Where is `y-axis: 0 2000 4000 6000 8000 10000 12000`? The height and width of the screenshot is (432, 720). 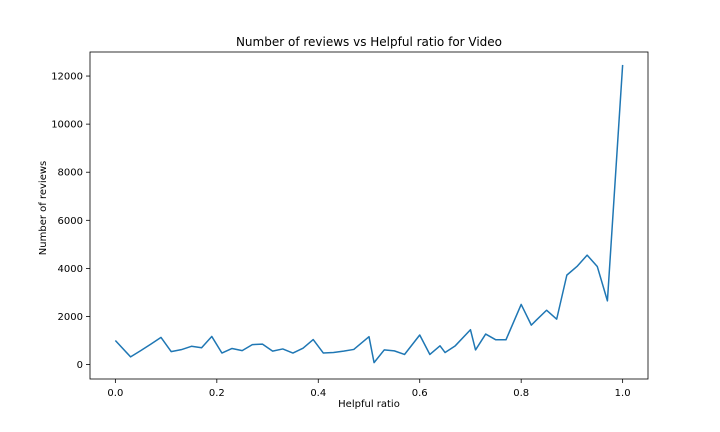
y-axis: 0 2000 4000 6000 8000 10000 12000 is located at coordinates (70, 221).